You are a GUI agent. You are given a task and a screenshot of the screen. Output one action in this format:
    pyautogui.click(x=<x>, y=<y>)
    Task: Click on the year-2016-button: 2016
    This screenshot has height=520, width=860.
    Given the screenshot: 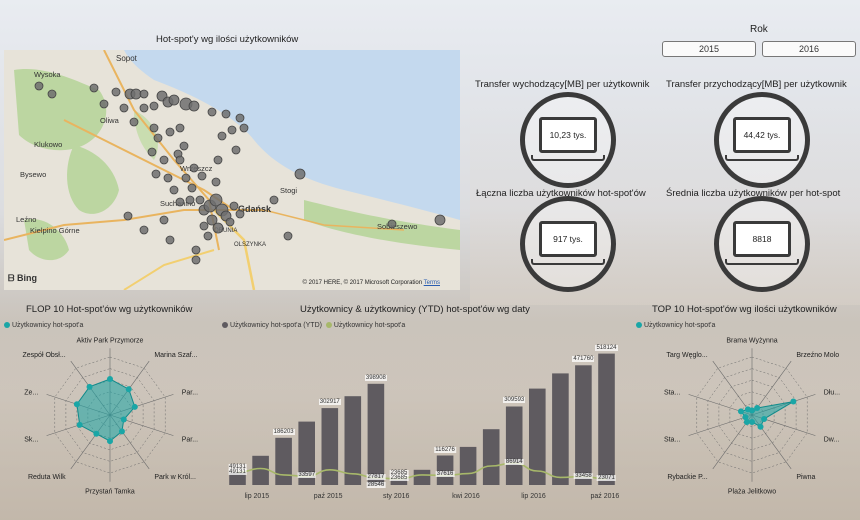 What is the action you would take?
    pyautogui.click(x=809, y=49)
    